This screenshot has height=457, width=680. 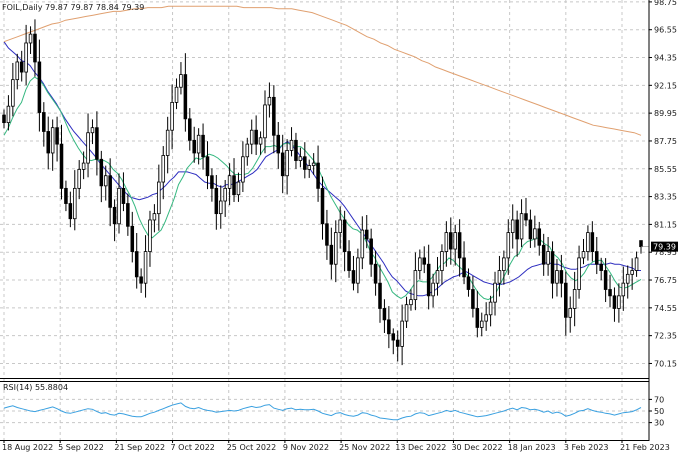 I want to click on y-tick-label: 94.35, so click(x=665, y=58).